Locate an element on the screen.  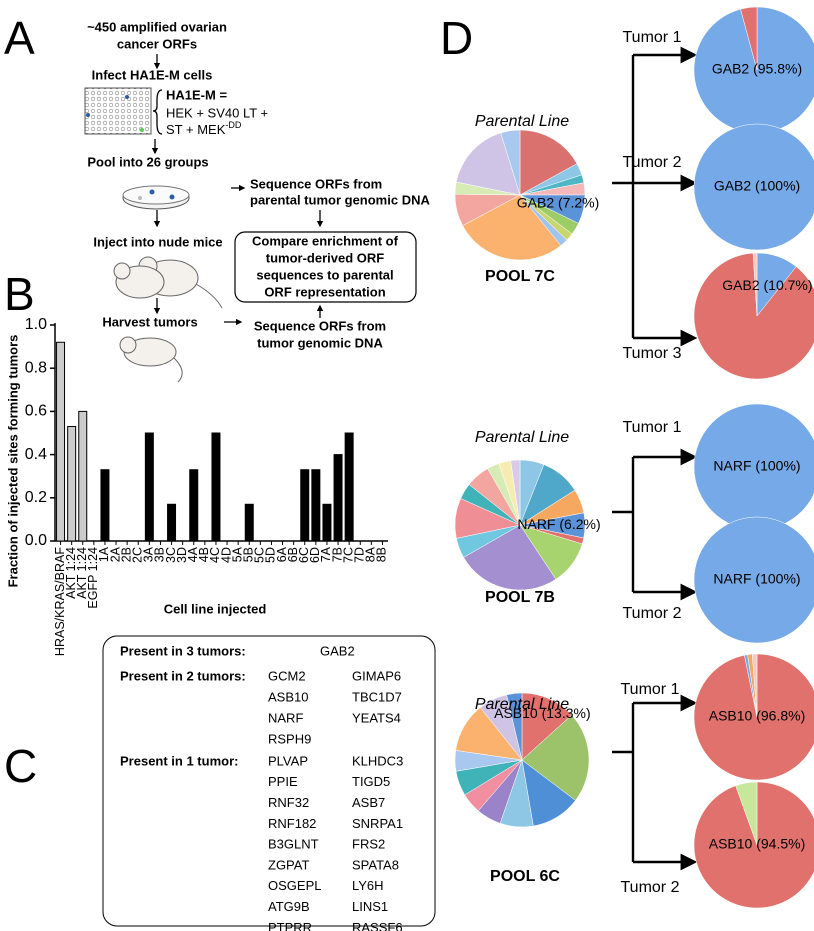
step-text: Harvest tumors is located at coordinates (149, 321).